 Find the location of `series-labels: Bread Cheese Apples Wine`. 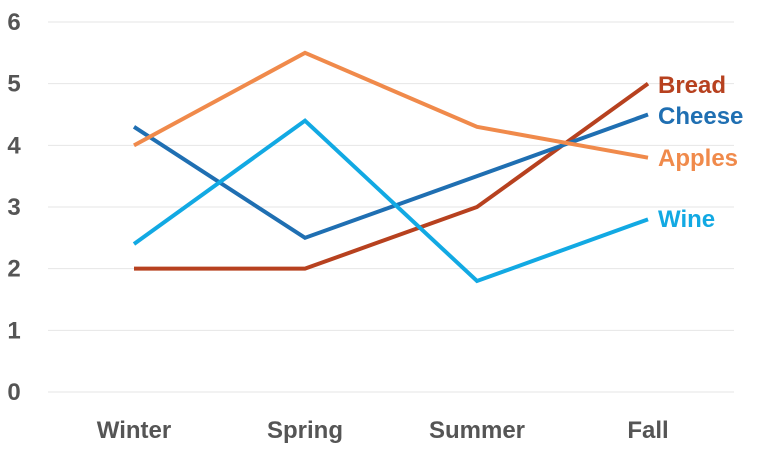

series-labels: Bread Cheese Apples Wine is located at coordinates (700, 152).